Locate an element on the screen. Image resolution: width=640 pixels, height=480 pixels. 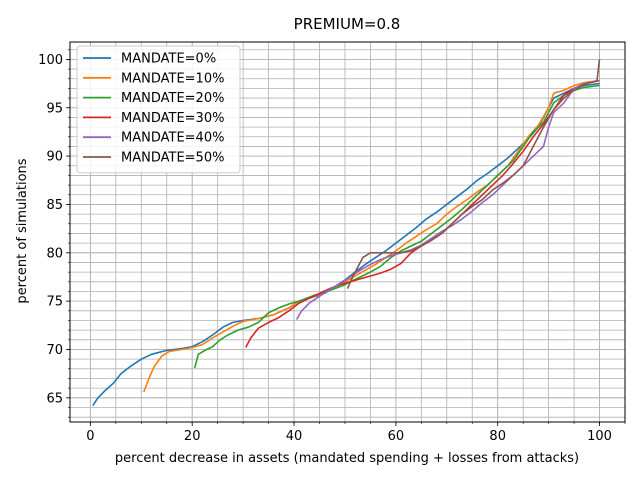
y-tick-label: 100 is located at coordinates (50, 60).